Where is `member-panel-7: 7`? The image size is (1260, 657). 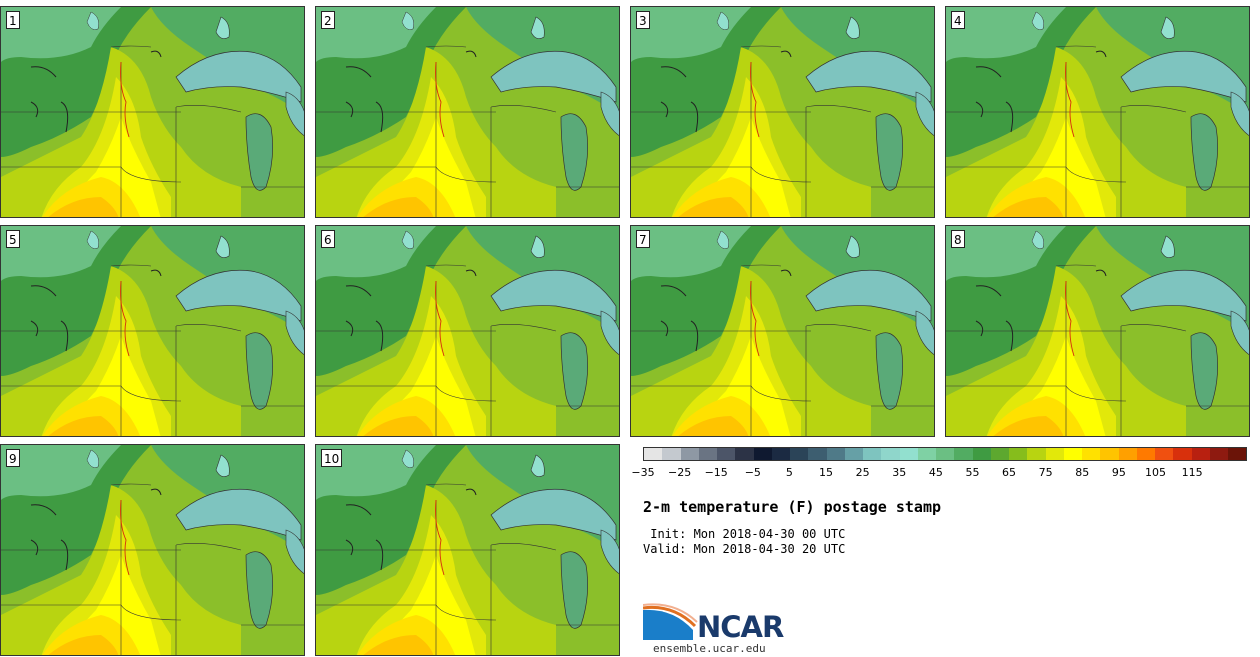 member-panel-7: 7 is located at coordinates (782, 331).